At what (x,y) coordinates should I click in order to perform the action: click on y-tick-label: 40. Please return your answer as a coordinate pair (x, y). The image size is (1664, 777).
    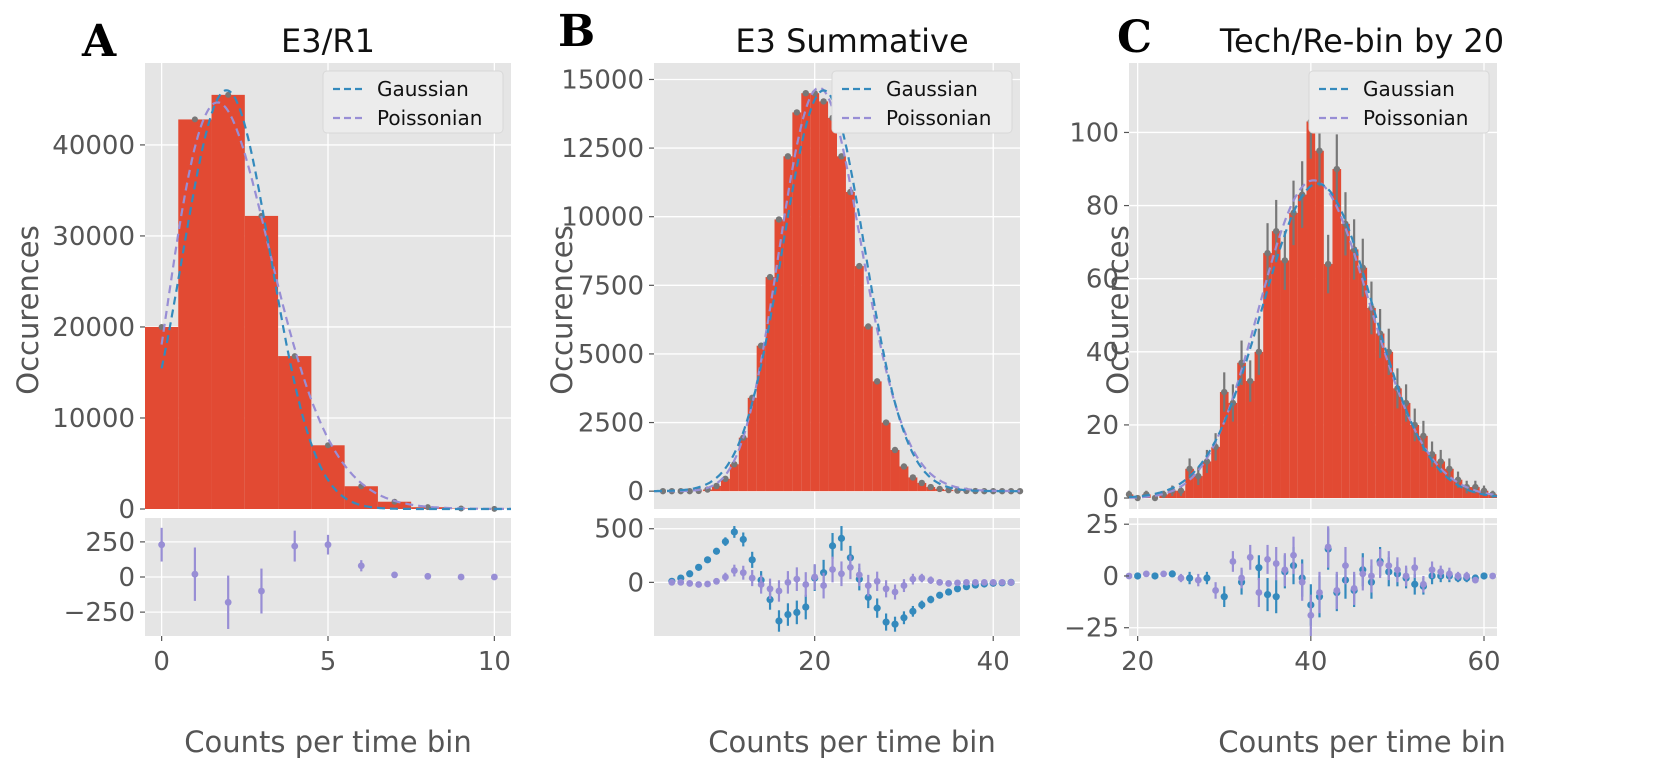
    Looking at the image, I should click on (1102, 353).